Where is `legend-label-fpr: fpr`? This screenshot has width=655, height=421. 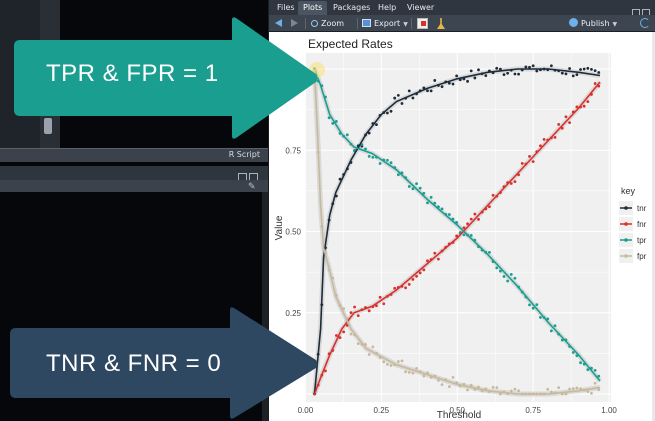 legend-label-fpr: fpr is located at coordinates (642, 256).